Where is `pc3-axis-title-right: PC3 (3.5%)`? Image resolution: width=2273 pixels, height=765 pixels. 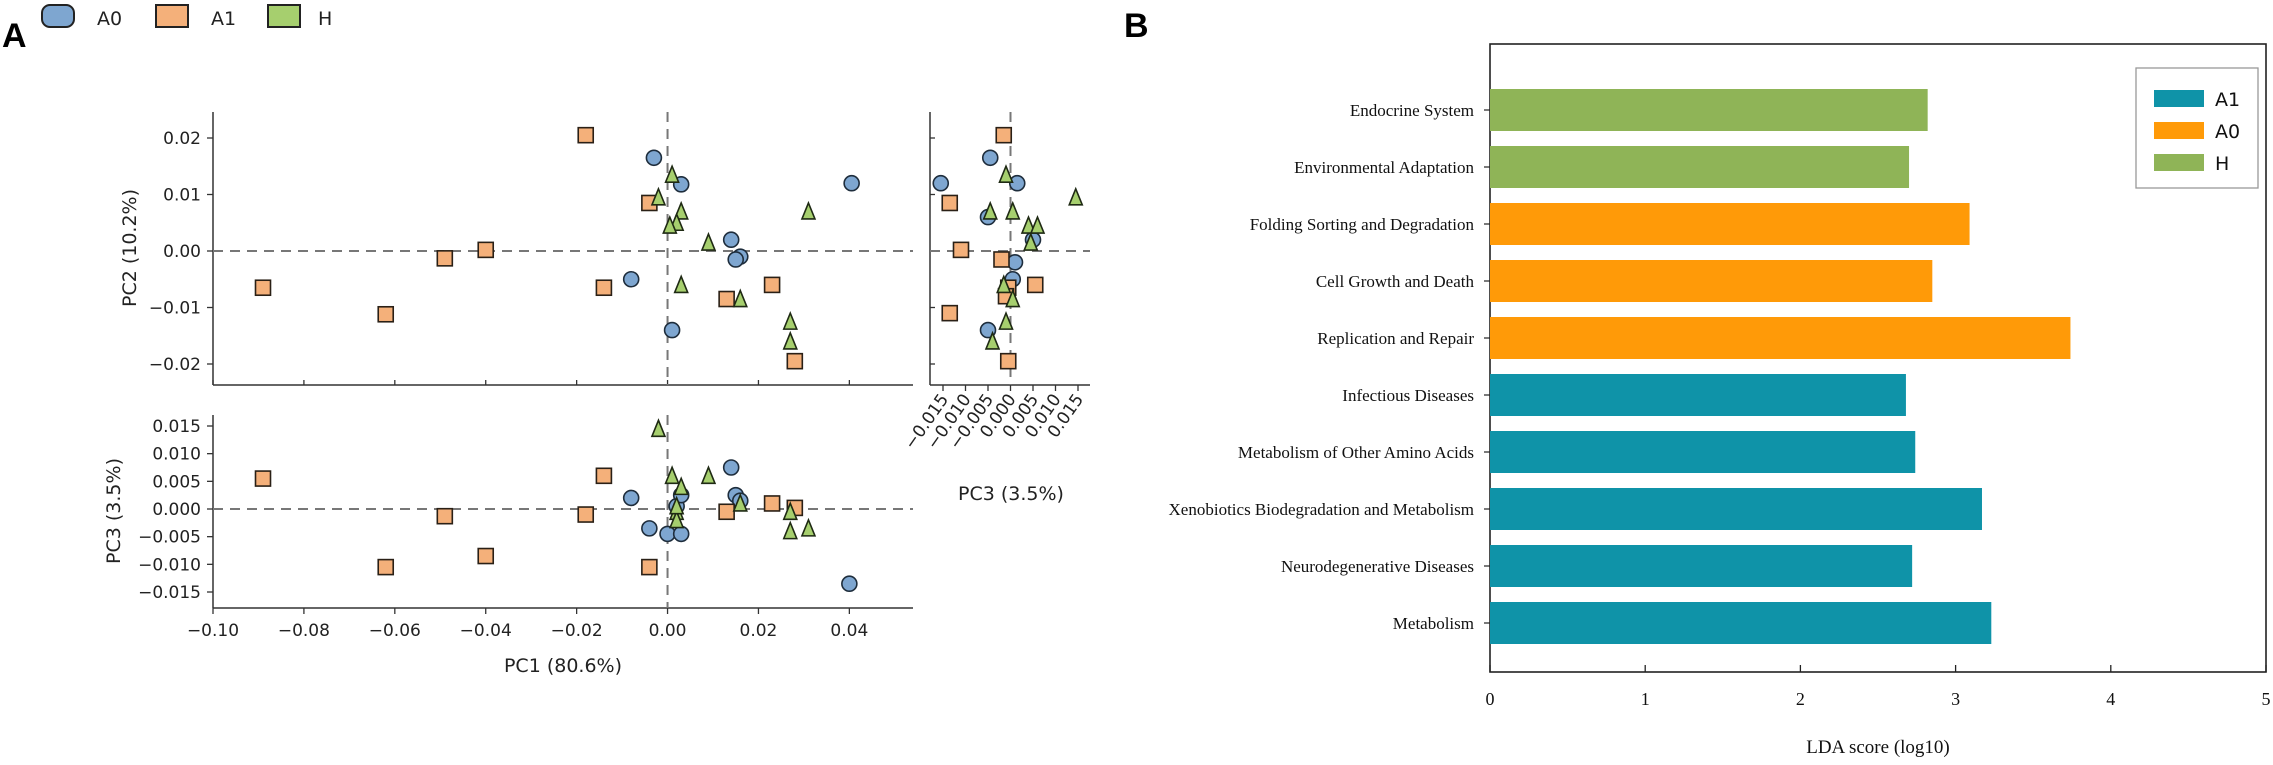
pc3-axis-title-right: PC3 (3.5%) is located at coordinates (1011, 494).